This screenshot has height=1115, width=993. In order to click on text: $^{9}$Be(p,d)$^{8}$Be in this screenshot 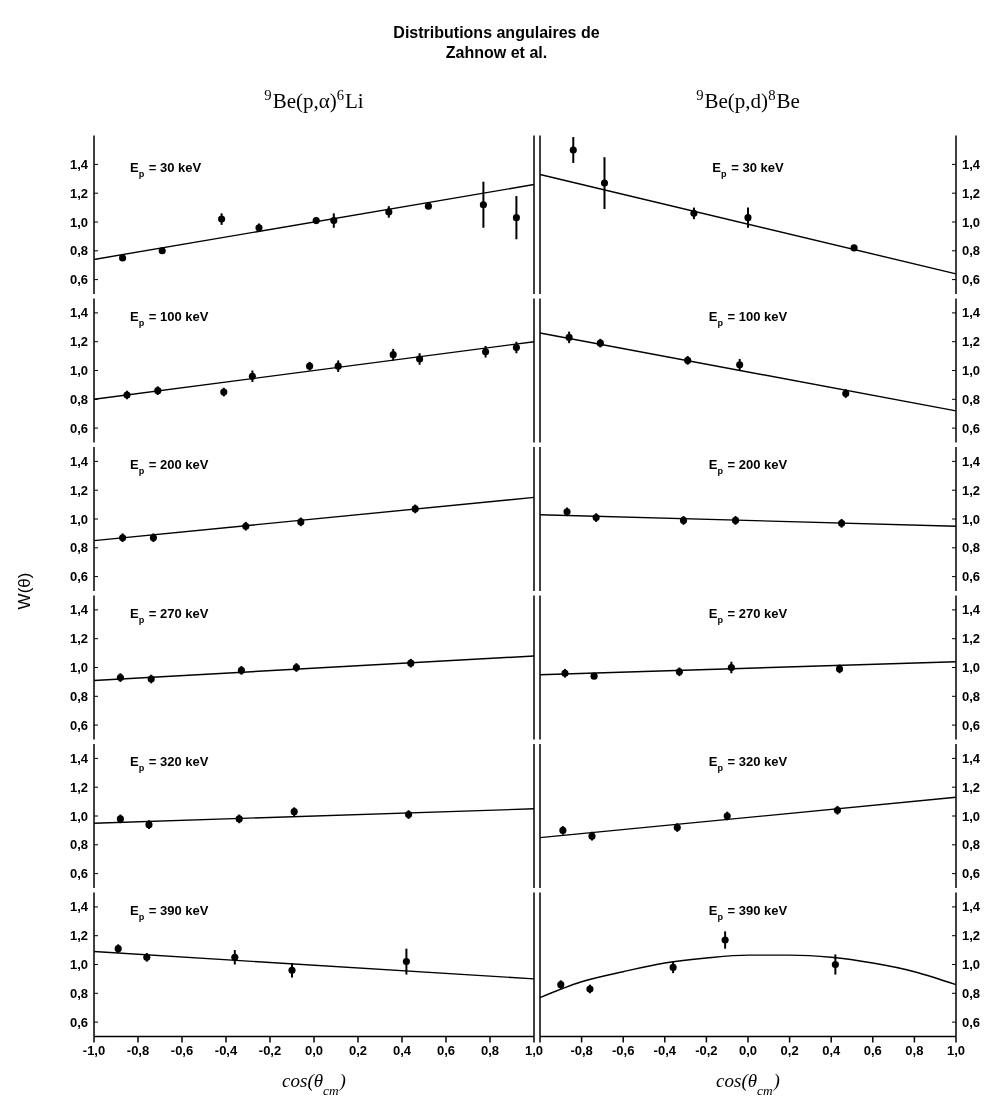, I will do `click(748, 100)`.